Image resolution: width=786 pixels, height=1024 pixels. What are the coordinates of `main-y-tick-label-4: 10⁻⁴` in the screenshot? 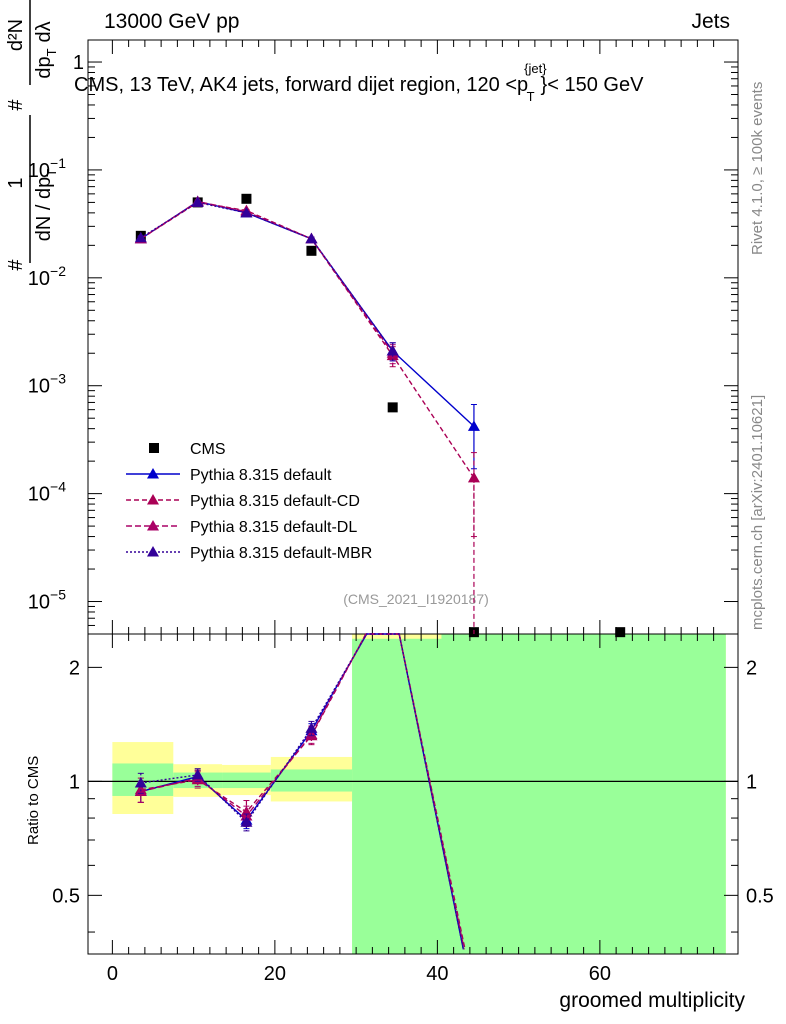 It's located at (47, 492).